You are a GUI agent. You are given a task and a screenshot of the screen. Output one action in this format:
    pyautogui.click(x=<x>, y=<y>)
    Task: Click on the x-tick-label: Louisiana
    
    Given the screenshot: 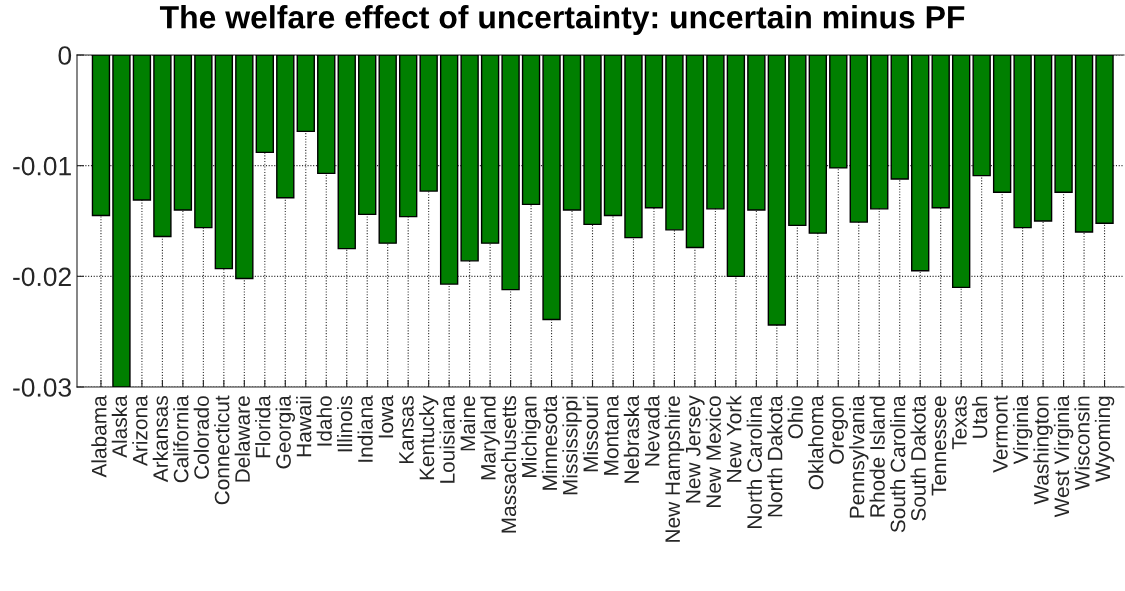 What is the action you would take?
    pyautogui.click(x=447, y=439)
    